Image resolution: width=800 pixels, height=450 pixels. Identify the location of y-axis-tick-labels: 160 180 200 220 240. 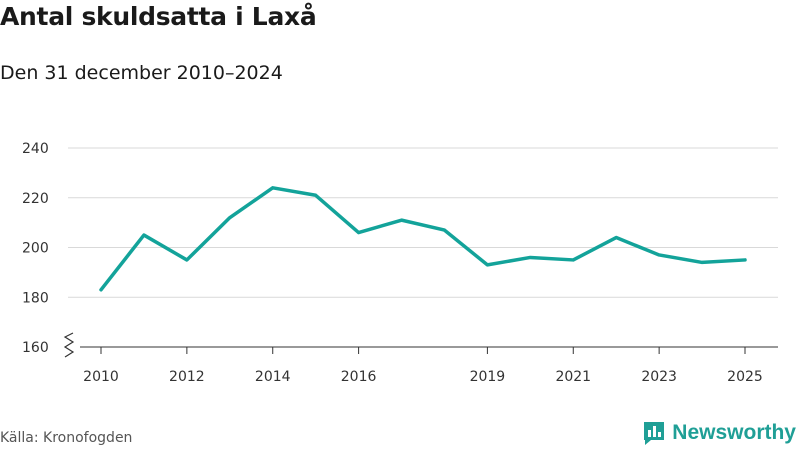
(35, 248).